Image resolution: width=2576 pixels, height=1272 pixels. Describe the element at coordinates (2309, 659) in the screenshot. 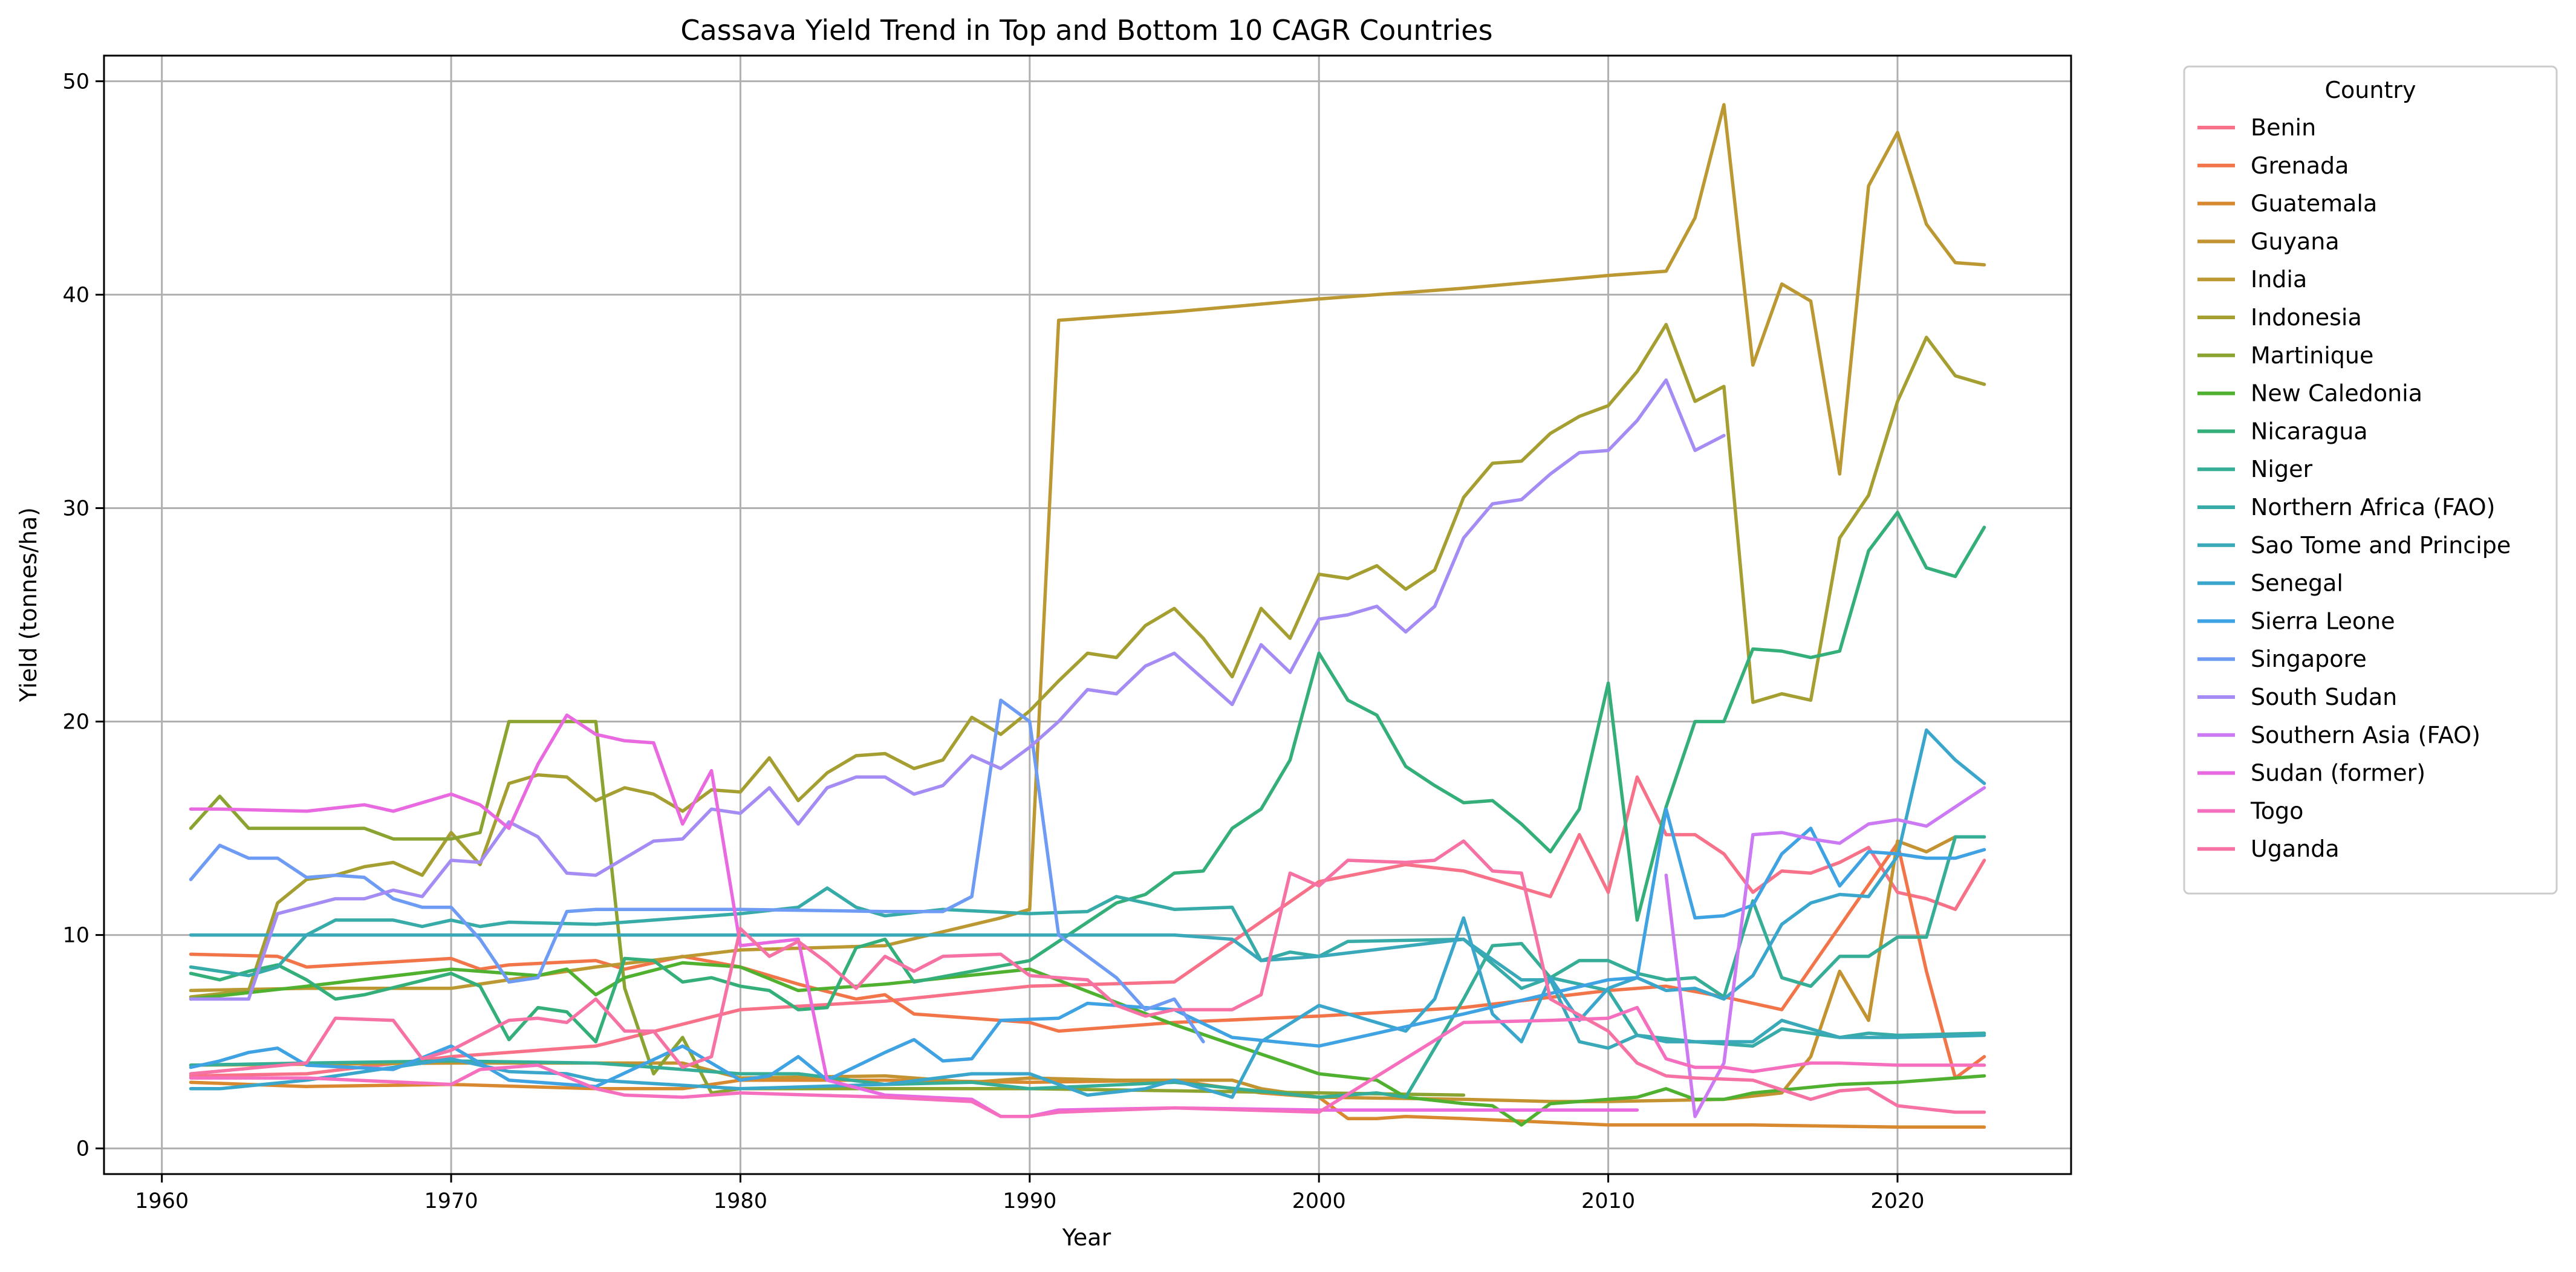

I see `legend-label-singapore: Singapore` at that location.